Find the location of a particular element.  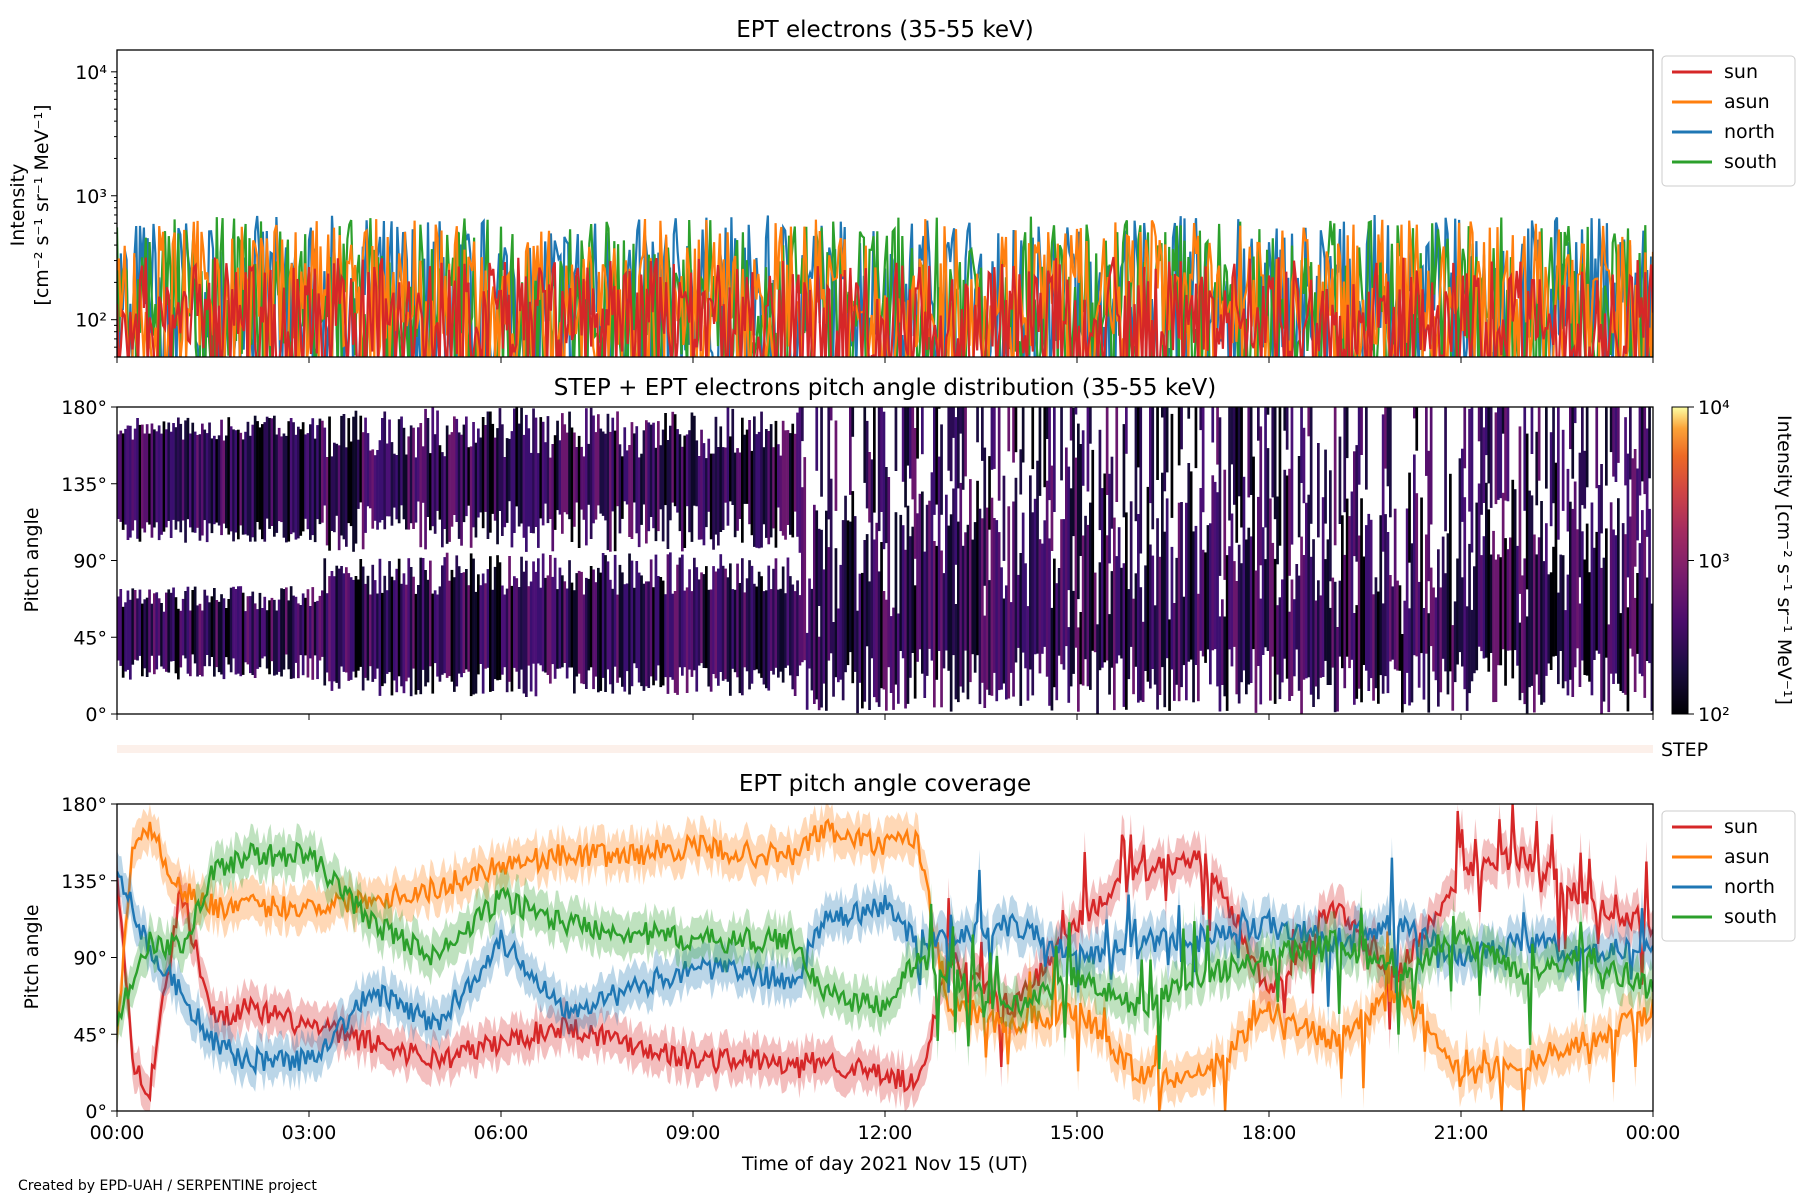

coverage-y-label: Pitch angle is located at coordinates (32, 956).